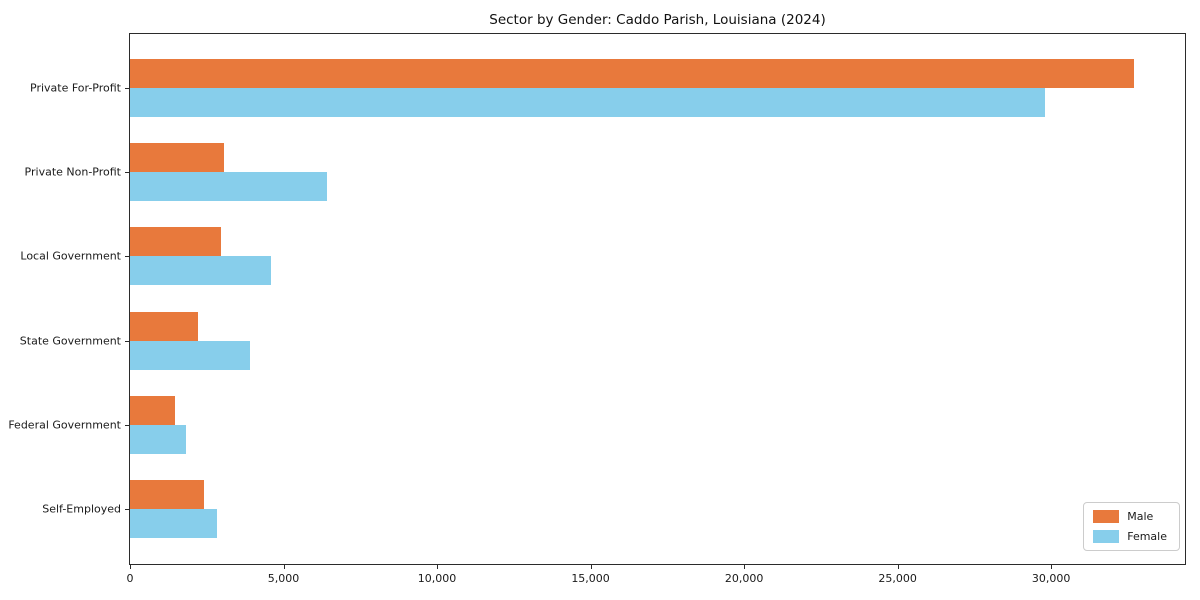  I want to click on bar-female-private-non-profit, so click(228, 187).